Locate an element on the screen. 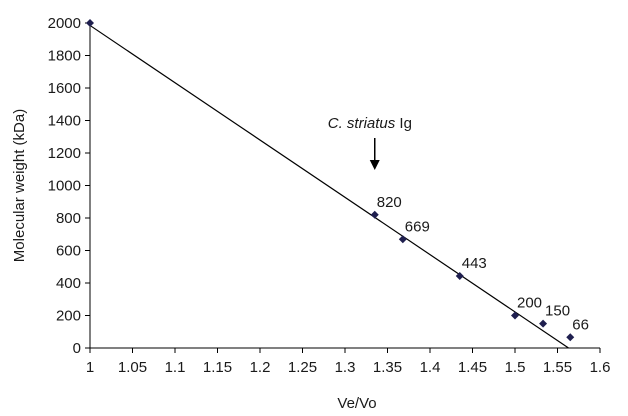  x-tick-label: 1.1 is located at coordinates (175, 367).